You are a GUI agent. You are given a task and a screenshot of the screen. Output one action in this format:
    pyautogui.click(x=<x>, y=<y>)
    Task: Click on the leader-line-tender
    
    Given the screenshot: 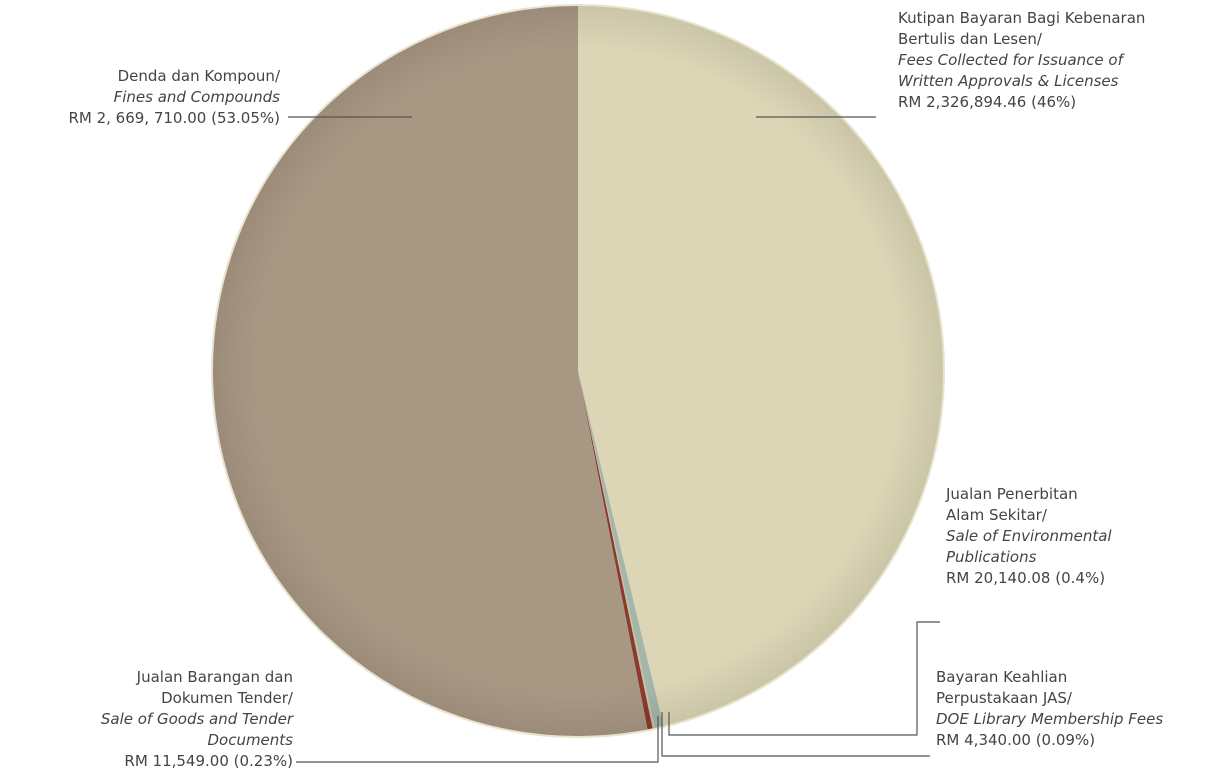 What is the action you would take?
    pyautogui.click(x=477, y=739)
    